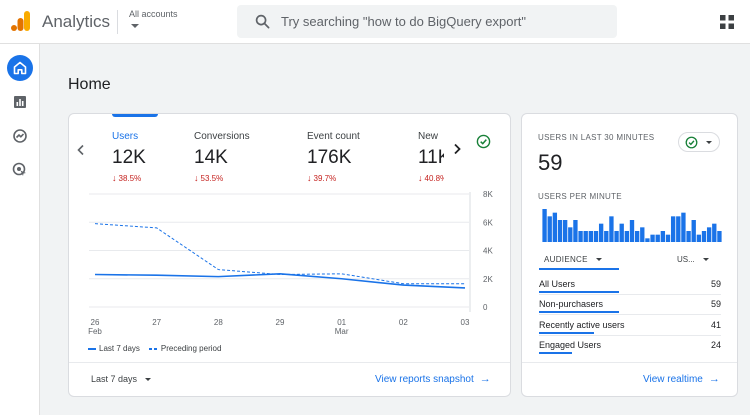 The height and width of the screenshot is (415, 750). I want to click on users-per-minute-label: USERS PER MINUTE, so click(580, 196).